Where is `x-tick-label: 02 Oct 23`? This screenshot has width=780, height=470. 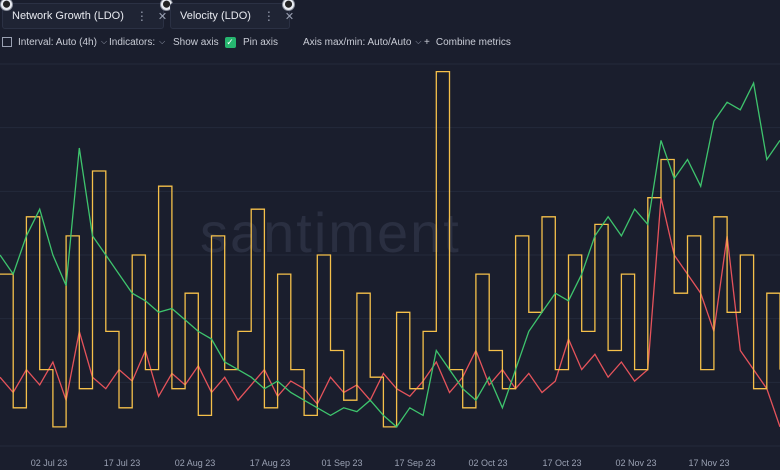
x-tick-label: 02 Oct 23 is located at coordinates (487, 463).